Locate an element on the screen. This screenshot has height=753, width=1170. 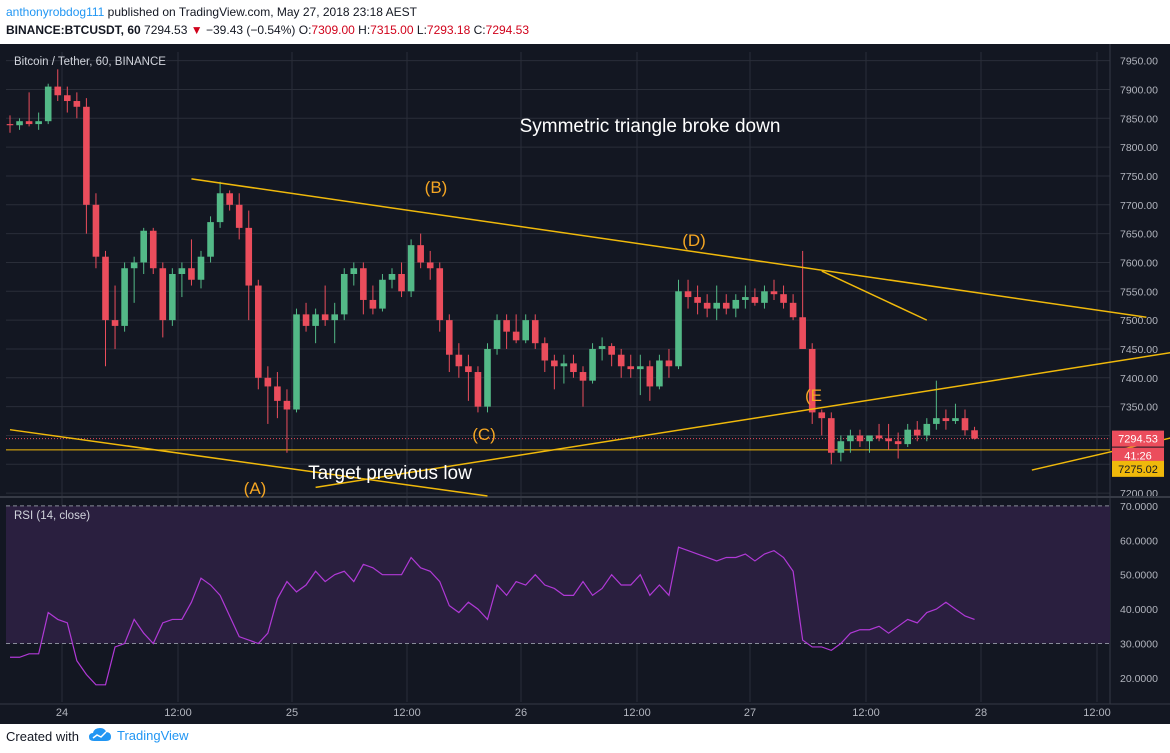
tradingview-label: TradingView is located at coordinates (153, 735).